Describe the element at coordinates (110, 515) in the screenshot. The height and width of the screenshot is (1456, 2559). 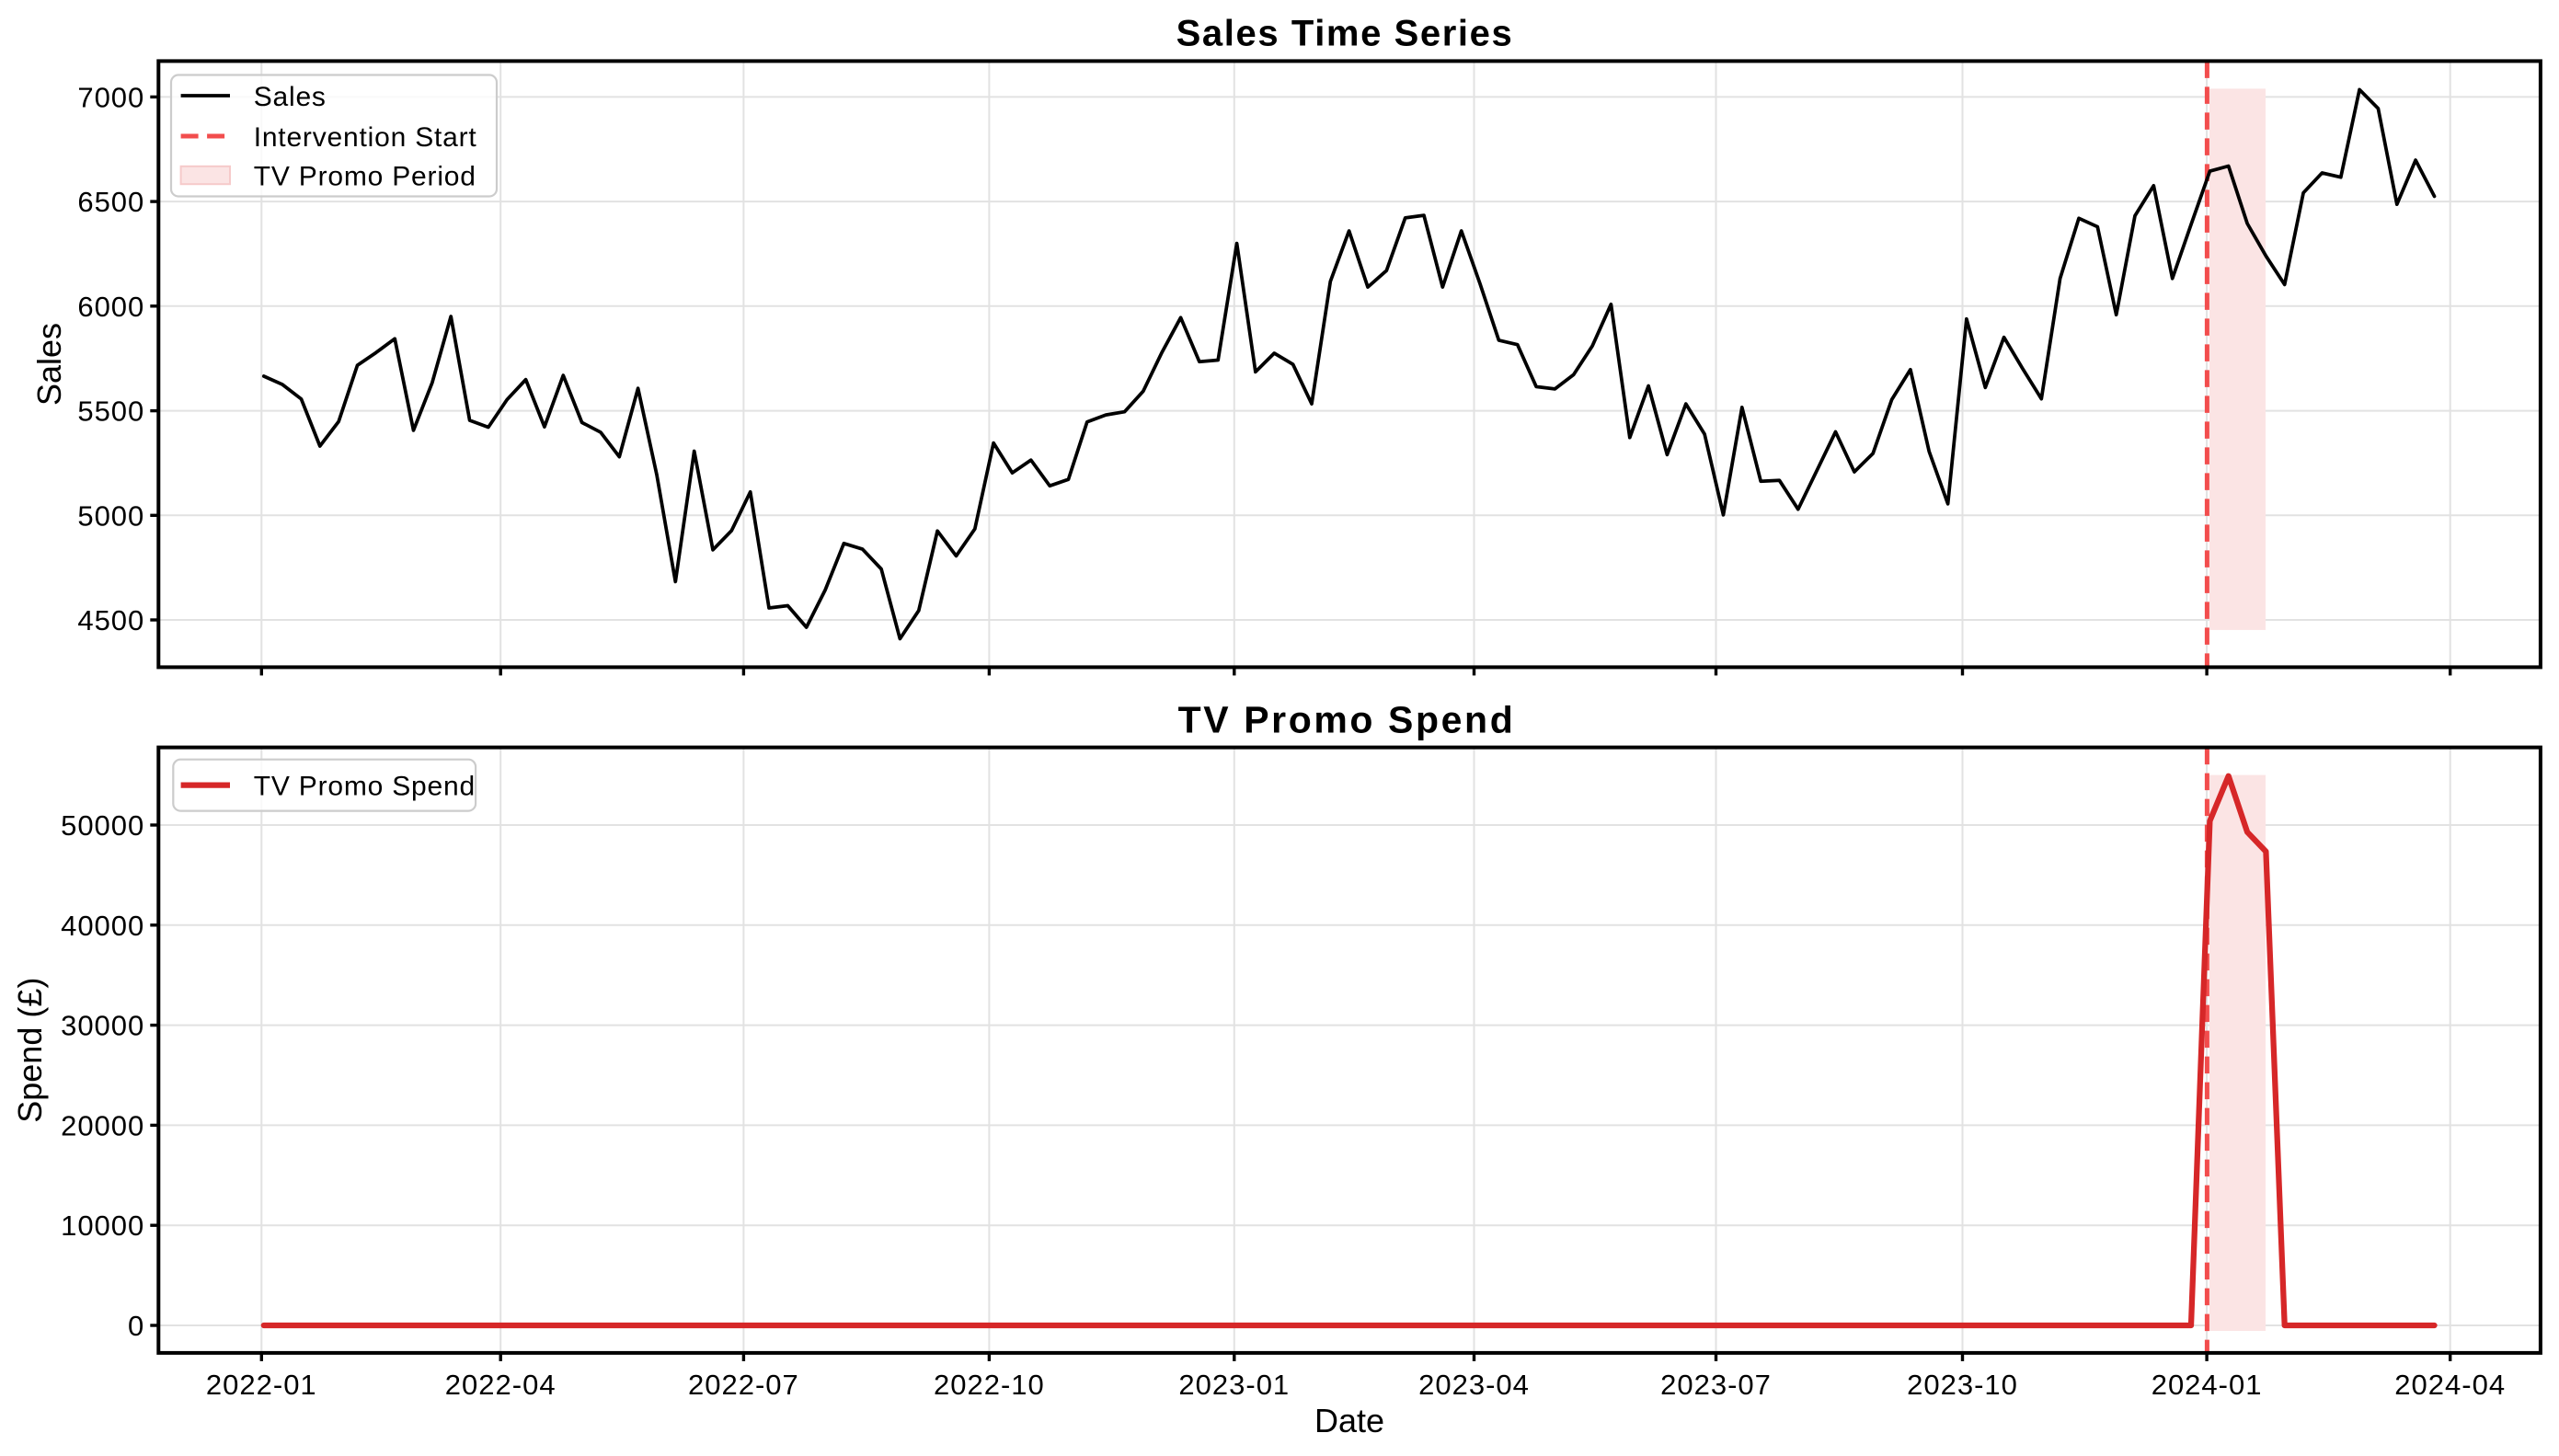
I see `svg-text: 5000` at that location.